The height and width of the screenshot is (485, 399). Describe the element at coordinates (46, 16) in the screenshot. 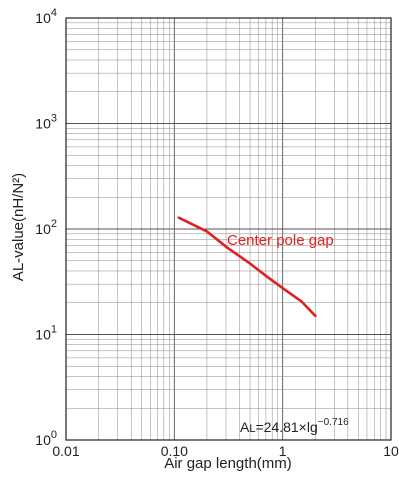

I see `y-tick-label: 10⁴` at that location.